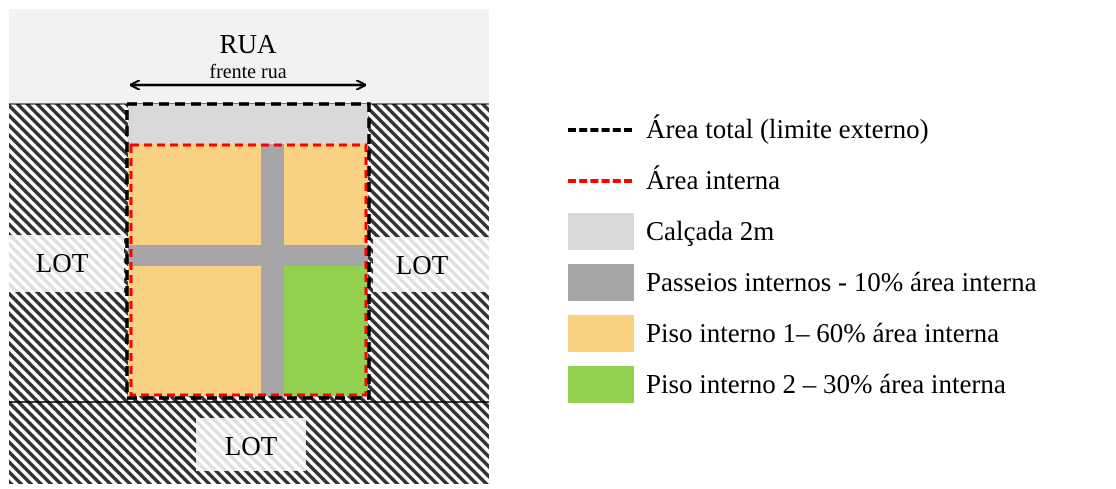 This screenshot has height=489, width=1116. Describe the element at coordinates (842, 180) in the screenshot. I see `legend-item-inner-area: Área interna` at that location.